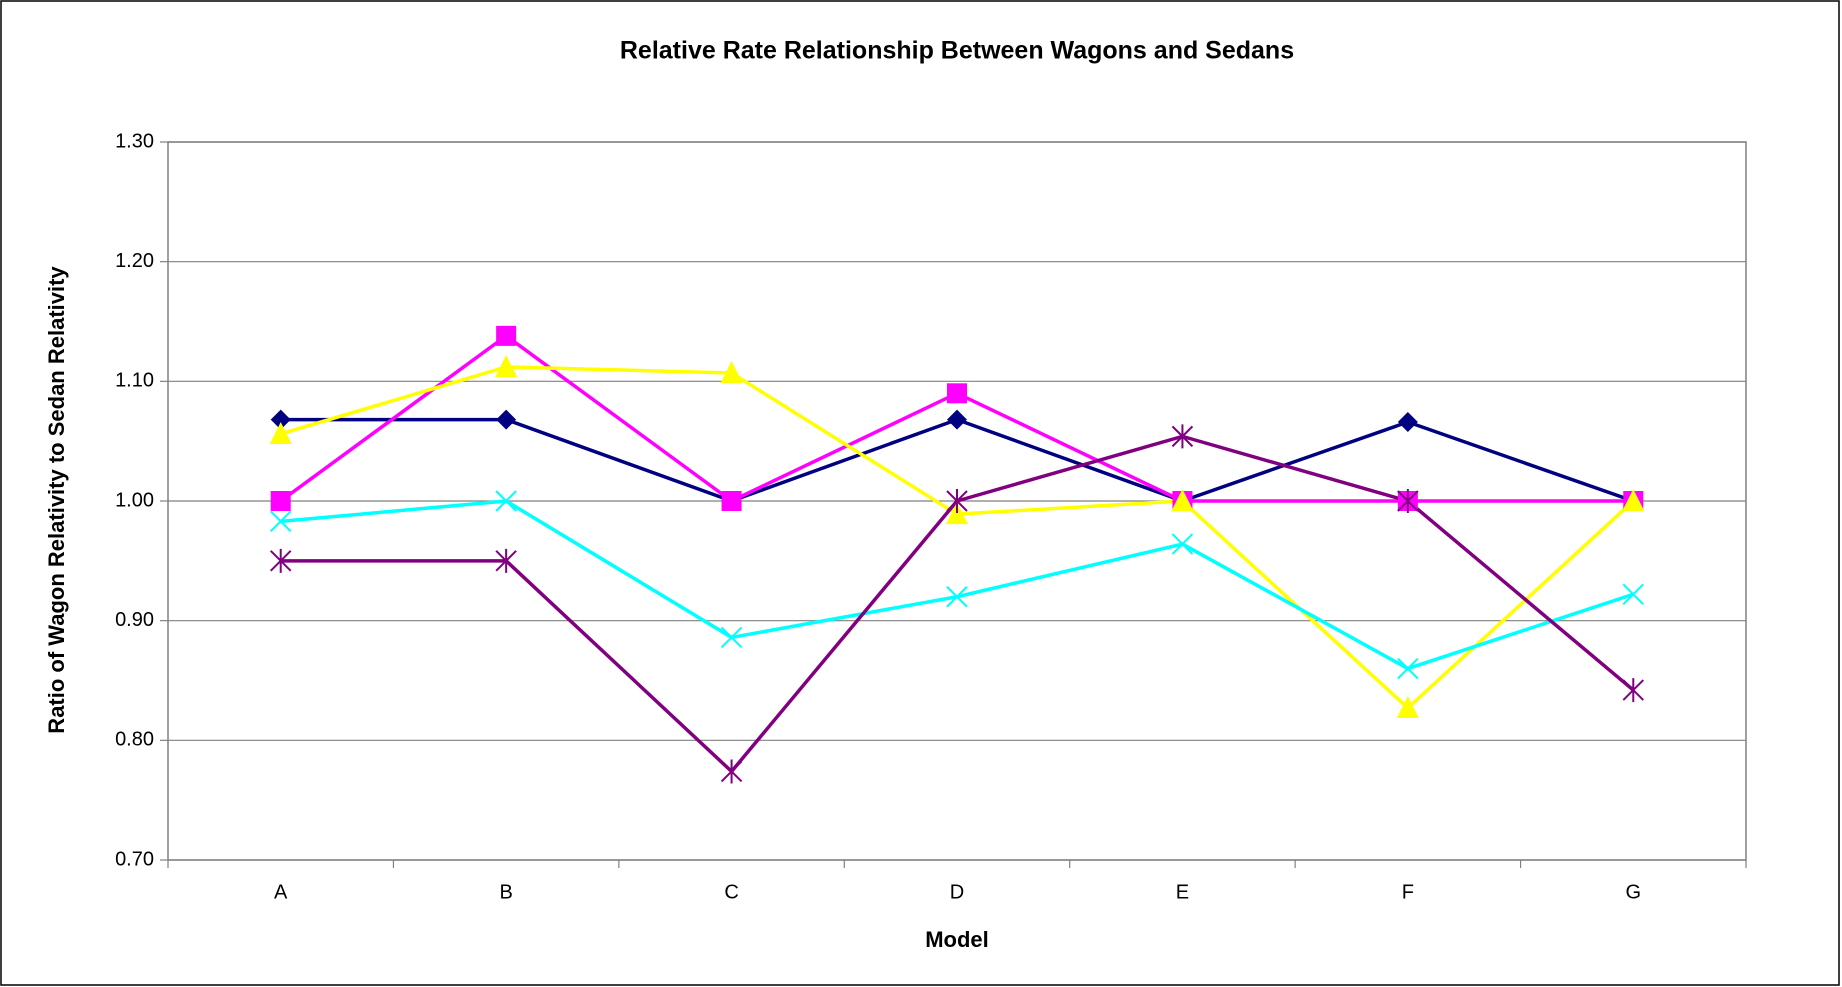 The height and width of the screenshot is (987, 1842). I want to click on y-tick-label: 1.30, so click(134, 141).